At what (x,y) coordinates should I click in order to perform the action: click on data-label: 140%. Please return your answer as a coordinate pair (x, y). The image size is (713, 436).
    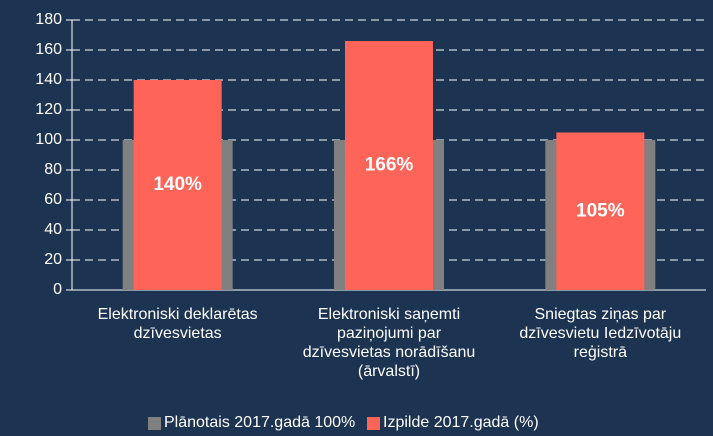
    Looking at the image, I should click on (177, 184).